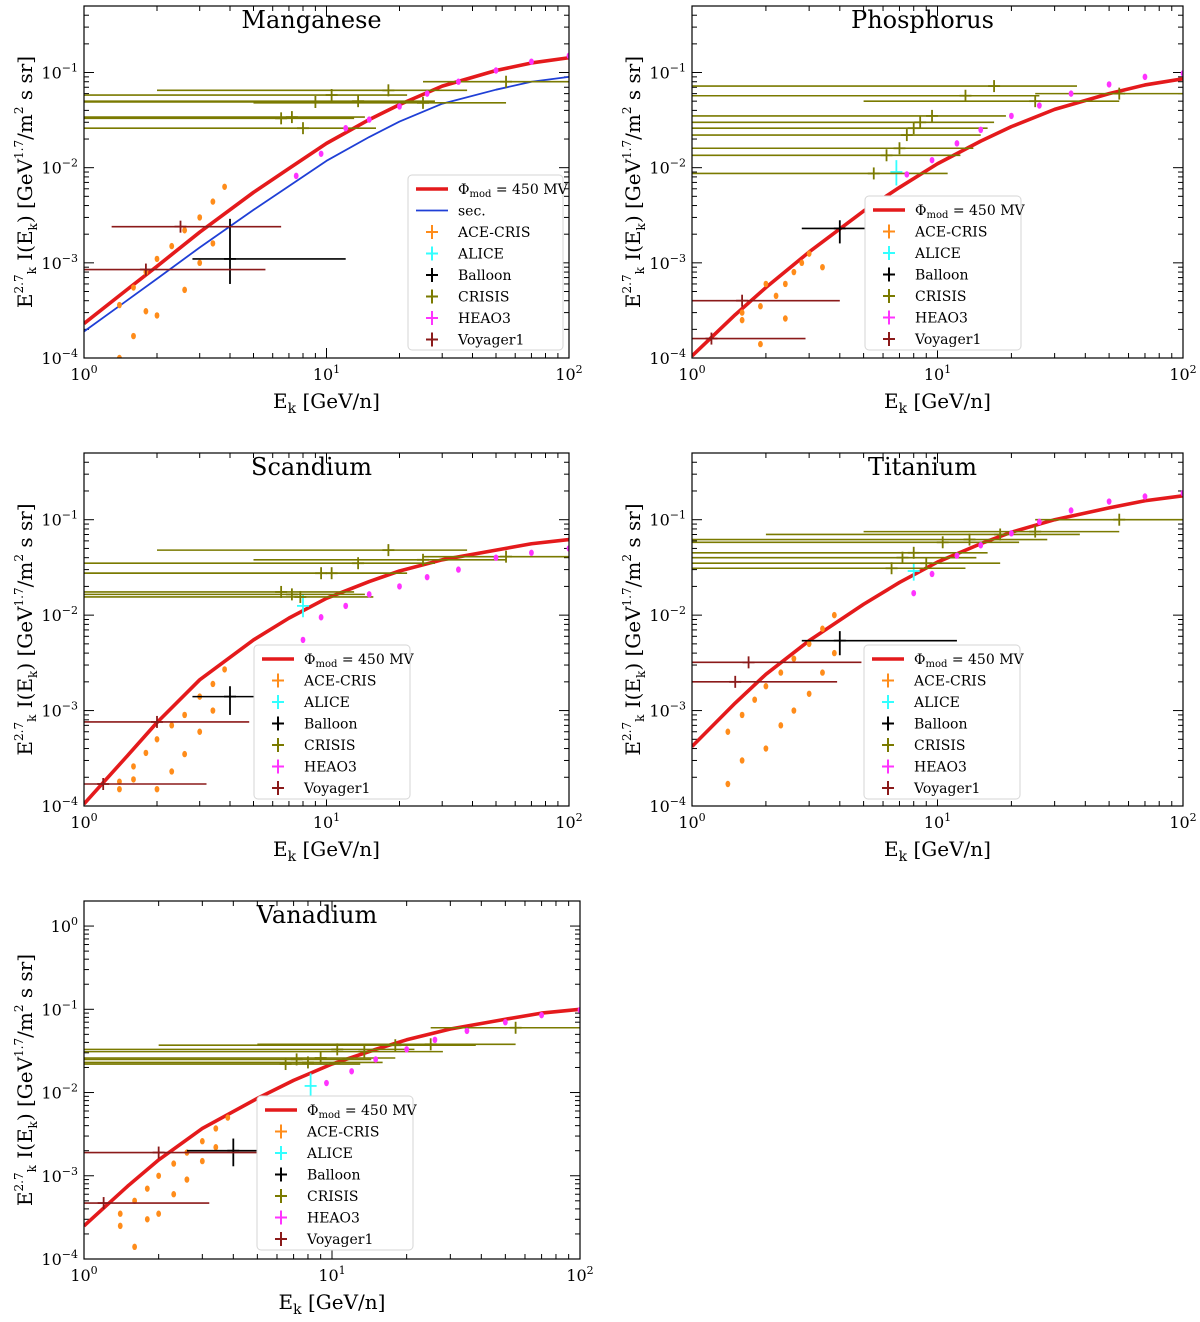 This screenshot has height=1322, width=1200. What do you see at coordinates (434, 594) in the screenshot?
I see `series-heao3` at bounding box center [434, 594].